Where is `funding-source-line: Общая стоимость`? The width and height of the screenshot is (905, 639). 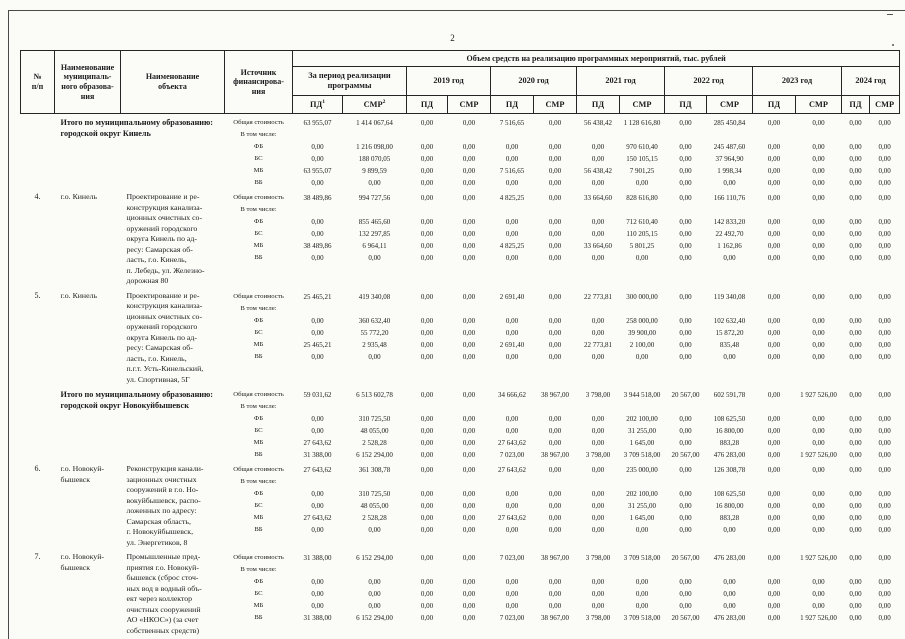
funding-source-line: Общая стоимость is located at coordinates (258, 557).